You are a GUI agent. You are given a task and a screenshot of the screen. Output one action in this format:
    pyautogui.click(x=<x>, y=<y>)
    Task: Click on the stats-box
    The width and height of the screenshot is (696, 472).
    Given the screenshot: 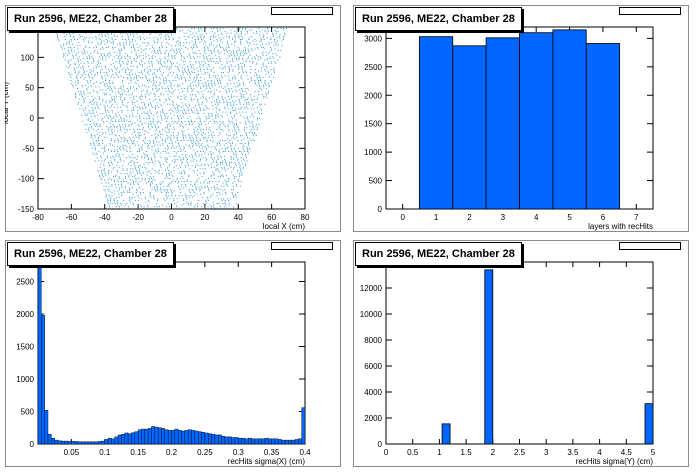 What is the action you would take?
    pyautogui.click(x=302, y=11)
    